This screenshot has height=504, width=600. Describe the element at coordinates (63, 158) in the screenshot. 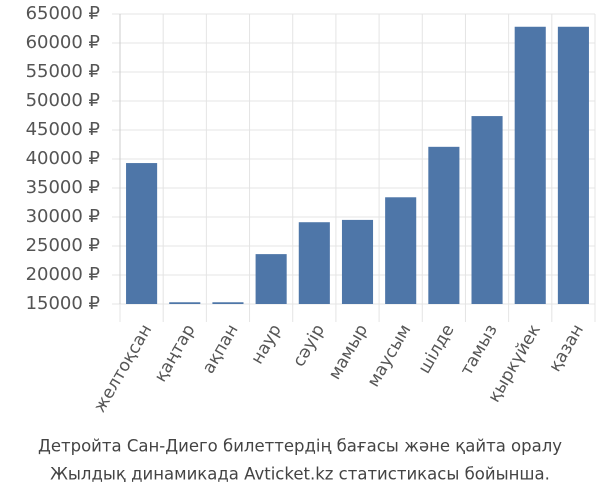

I see `y-tick-label: 40000 ₽` at that location.